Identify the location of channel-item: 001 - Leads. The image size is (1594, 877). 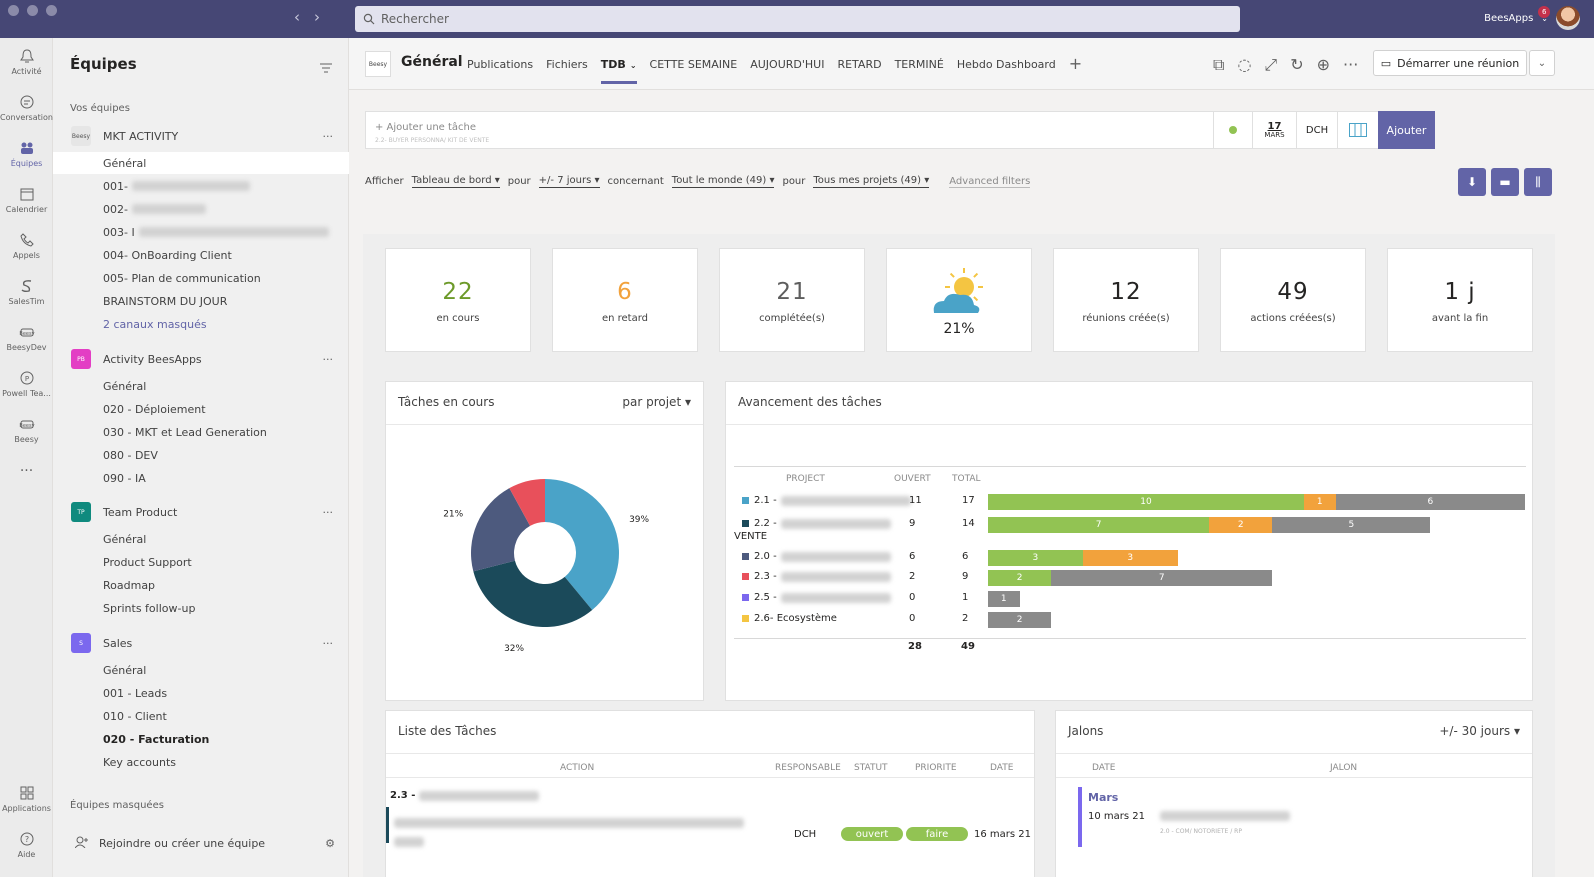
(201, 693).